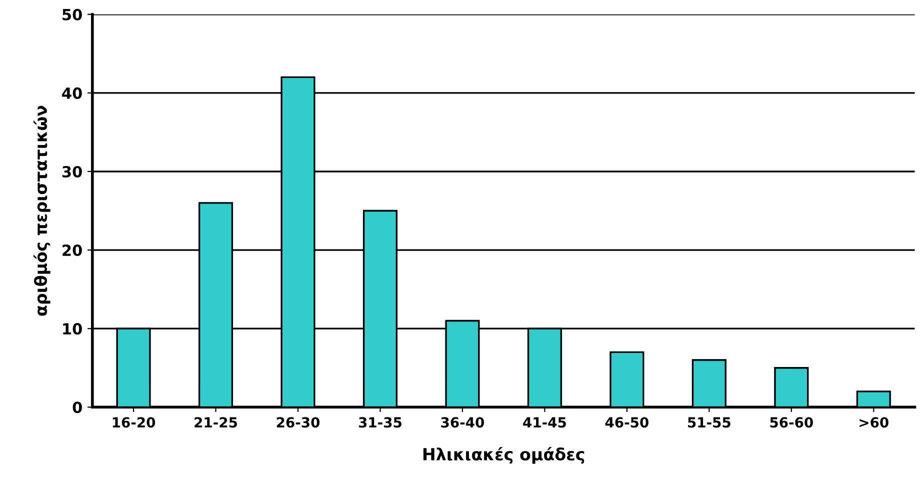 The height and width of the screenshot is (479, 924). What do you see at coordinates (72, 172) in the screenshot?
I see `y-tick-label: 30` at bounding box center [72, 172].